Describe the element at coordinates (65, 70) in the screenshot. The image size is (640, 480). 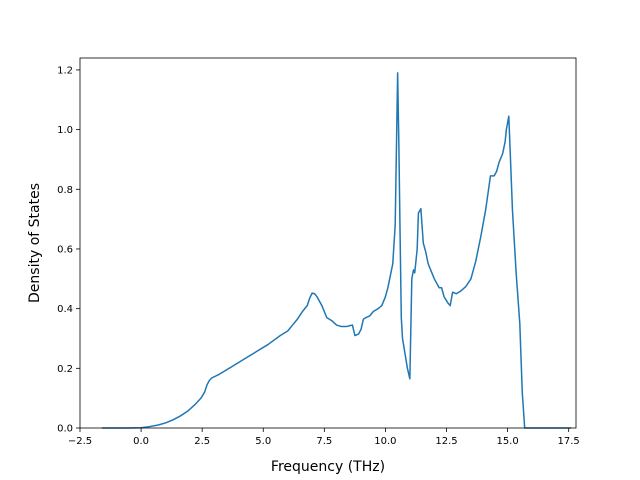
I see `y-tick-label: 1.2` at that location.